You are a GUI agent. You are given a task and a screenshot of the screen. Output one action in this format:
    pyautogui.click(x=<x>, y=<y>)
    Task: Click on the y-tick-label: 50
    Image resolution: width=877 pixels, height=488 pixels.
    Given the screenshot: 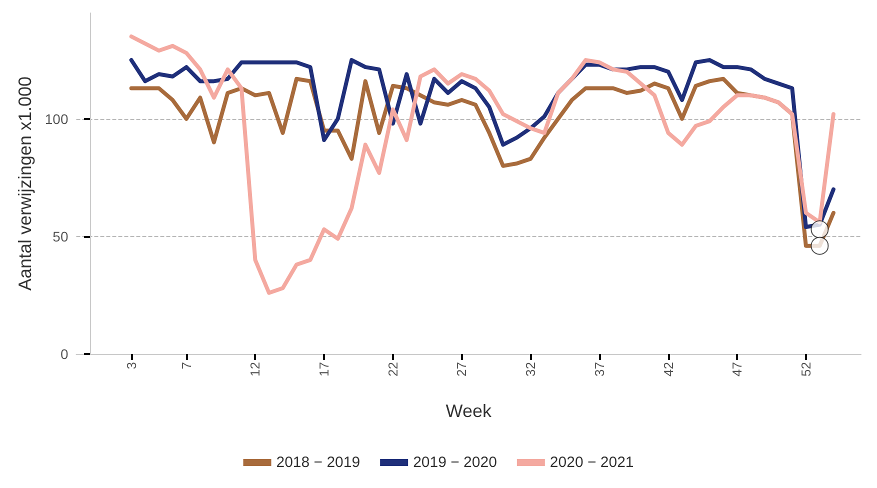 What is the action you would take?
    pyautogui.click(x=60, y=236)
    